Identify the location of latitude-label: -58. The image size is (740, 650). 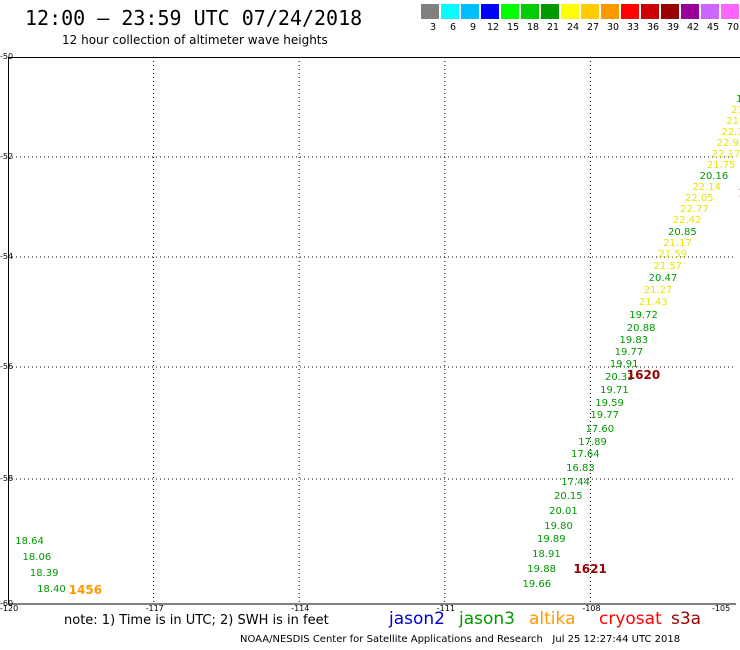
(7, 478).